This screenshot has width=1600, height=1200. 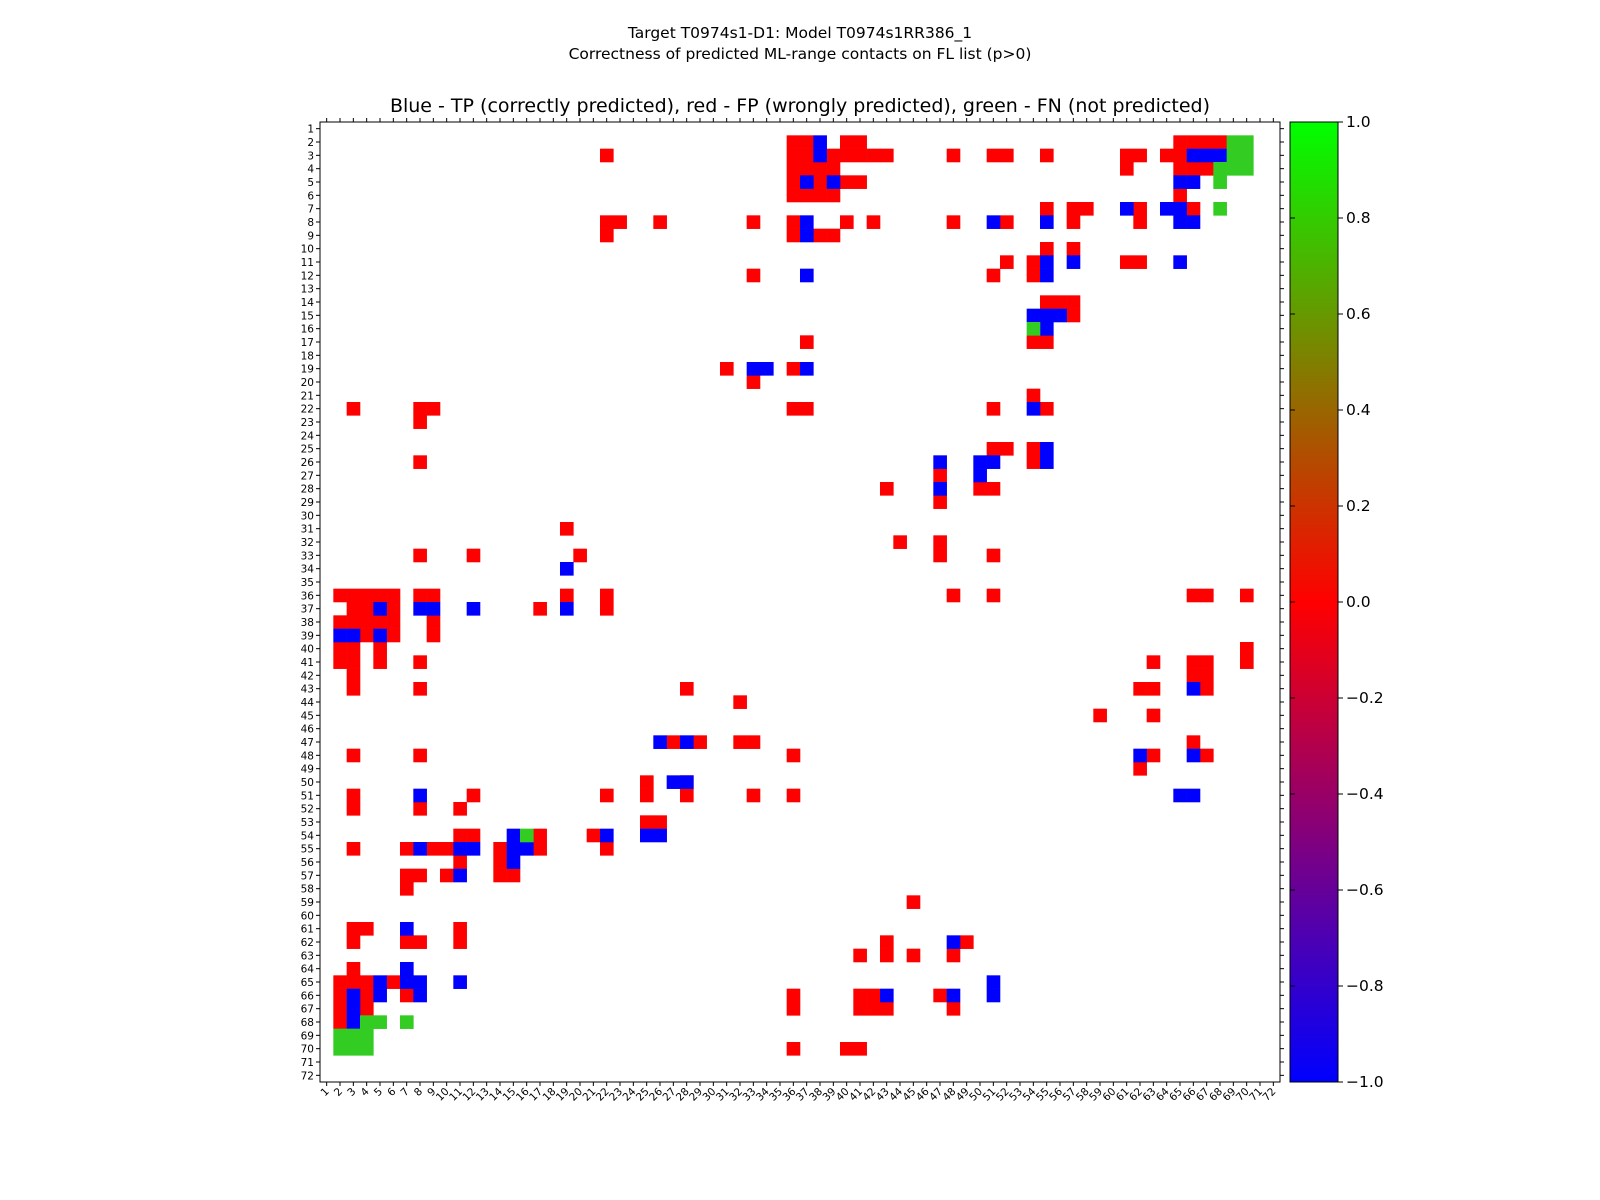 I want to click on y-tick-label: 8, so click(x=310, y=223).